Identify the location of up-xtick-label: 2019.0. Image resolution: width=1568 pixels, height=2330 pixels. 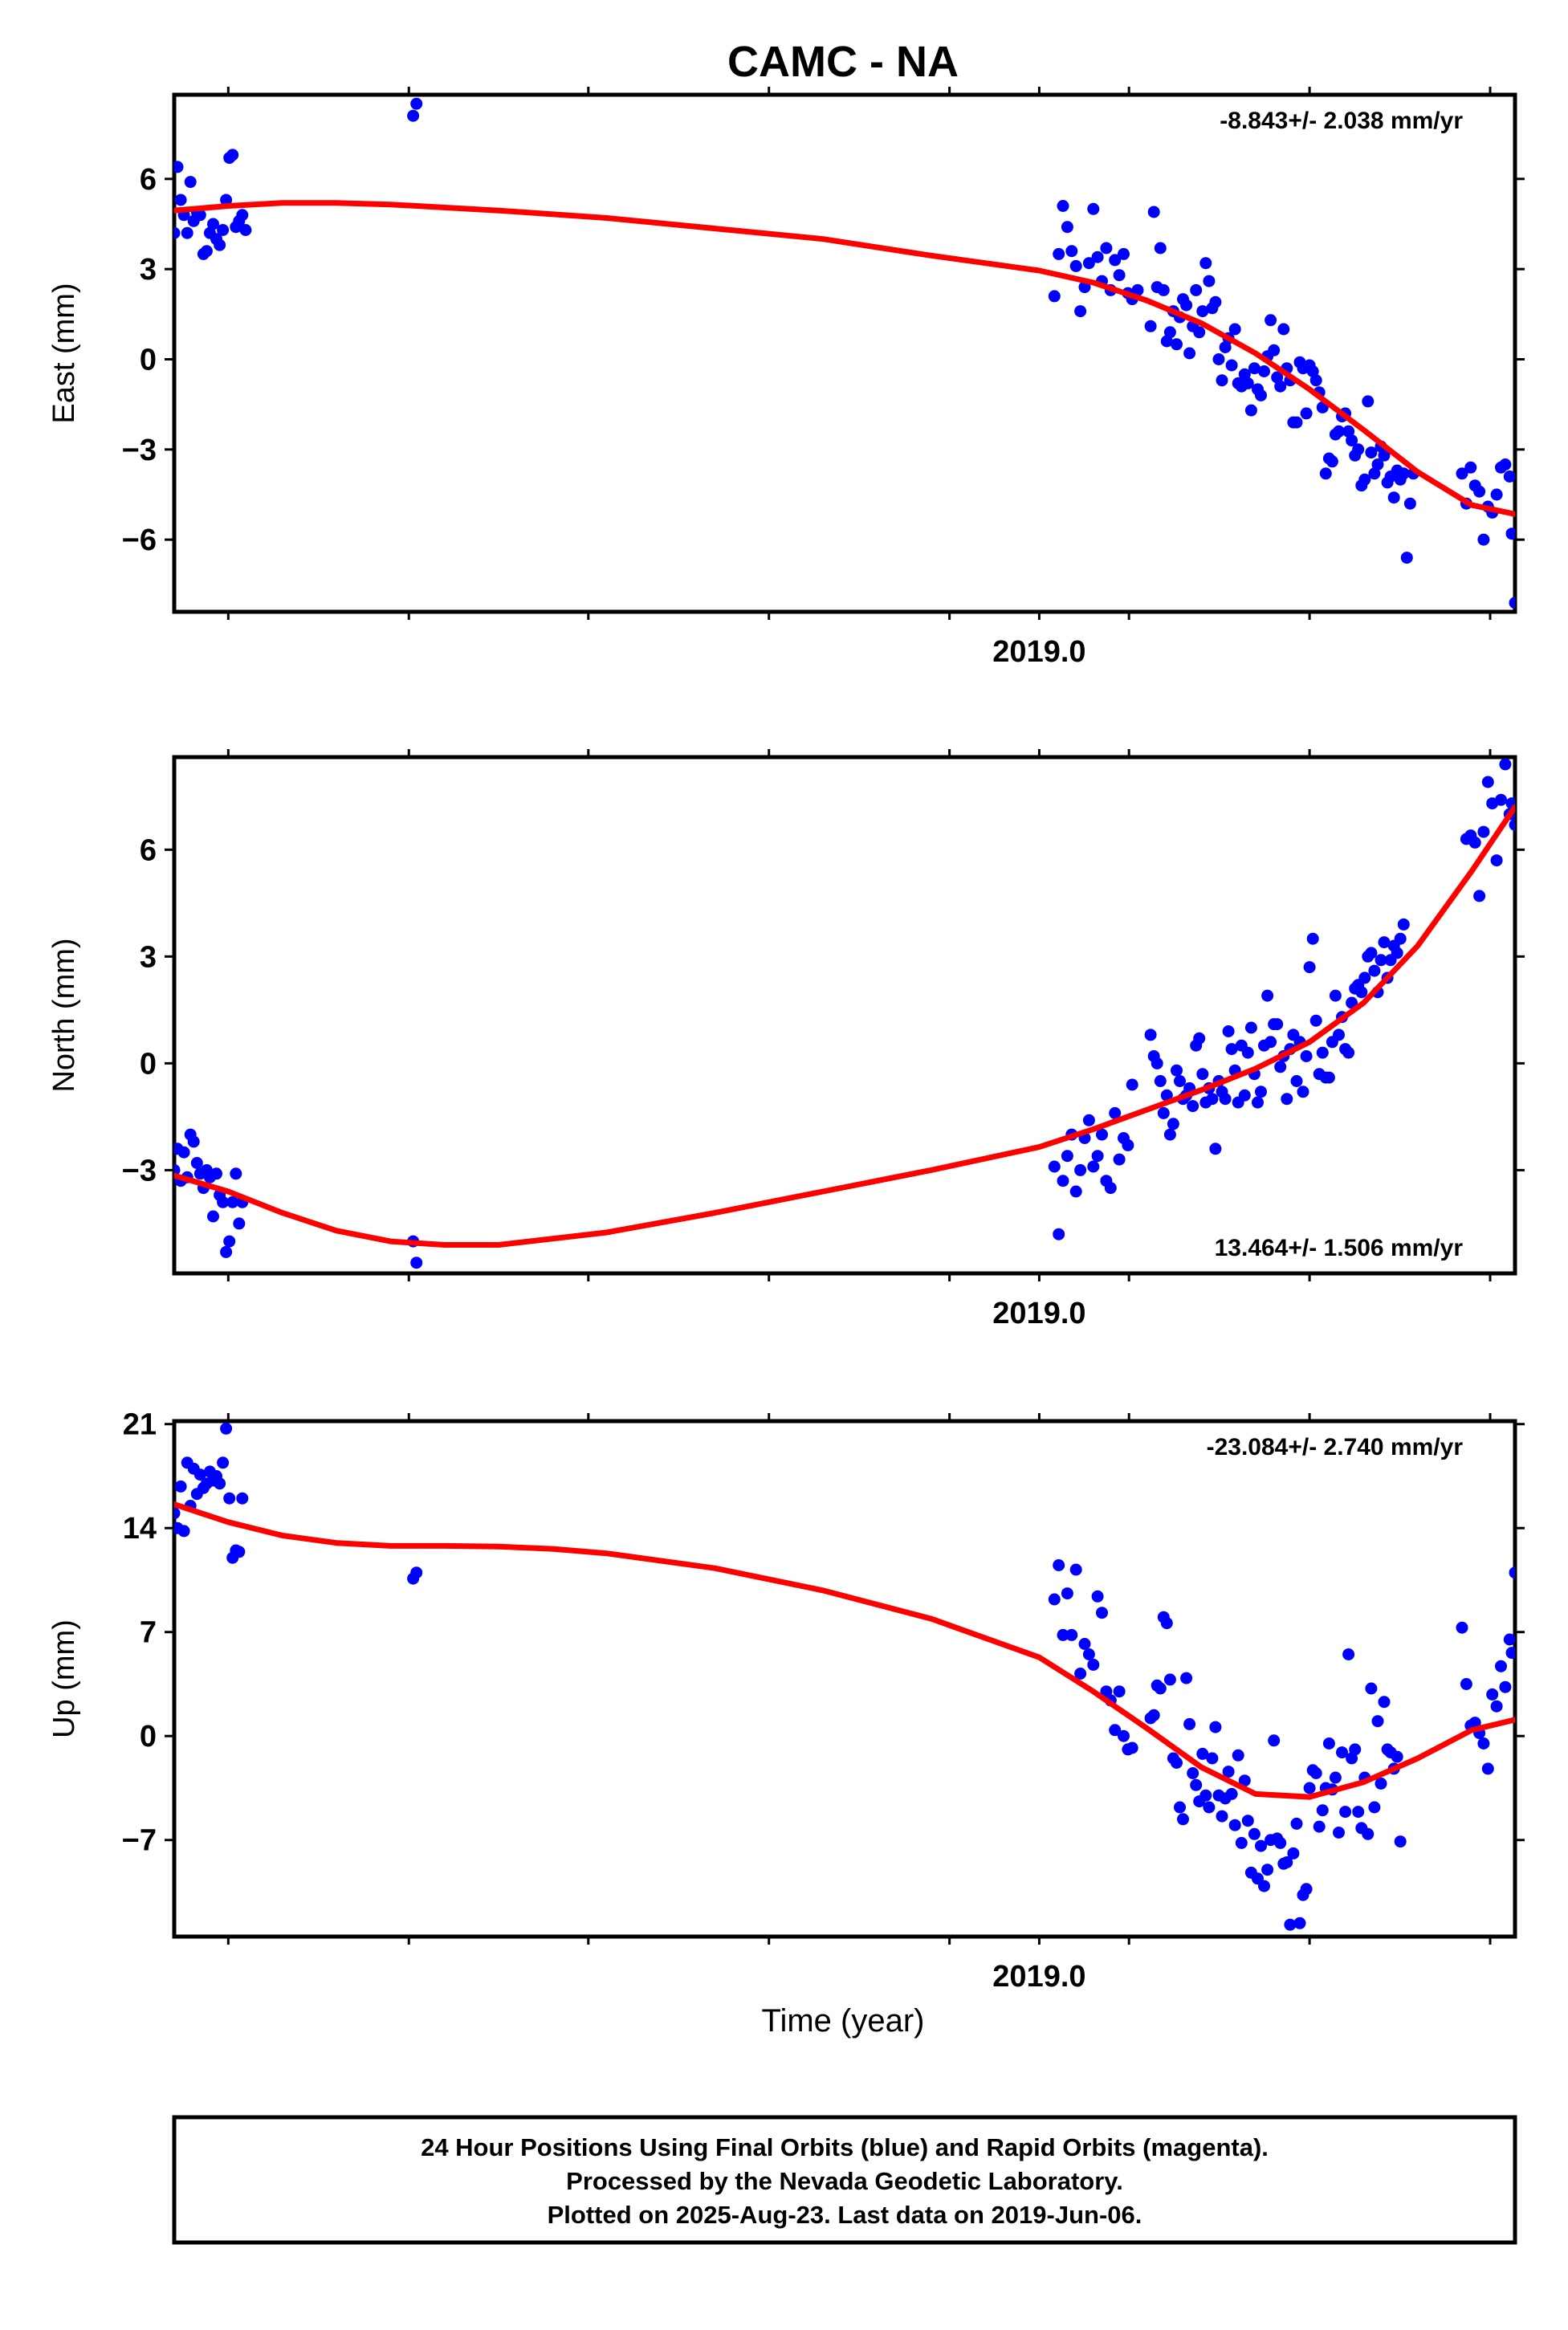
(1038, 1977).